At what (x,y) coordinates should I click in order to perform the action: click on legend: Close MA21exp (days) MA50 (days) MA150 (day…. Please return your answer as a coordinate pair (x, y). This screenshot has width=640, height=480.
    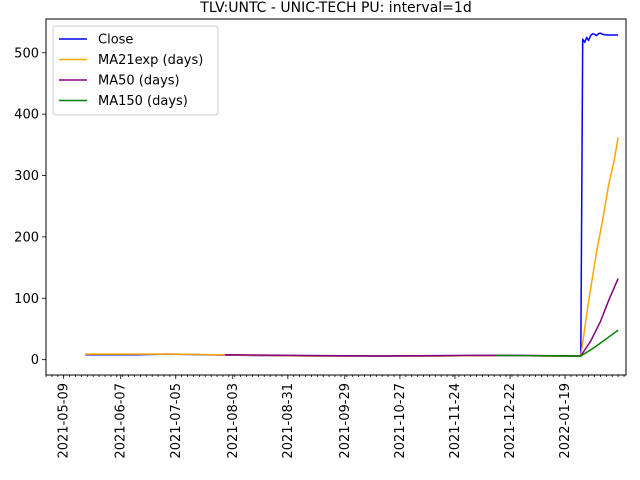
    Looking at the image, I should click on (135, 70).